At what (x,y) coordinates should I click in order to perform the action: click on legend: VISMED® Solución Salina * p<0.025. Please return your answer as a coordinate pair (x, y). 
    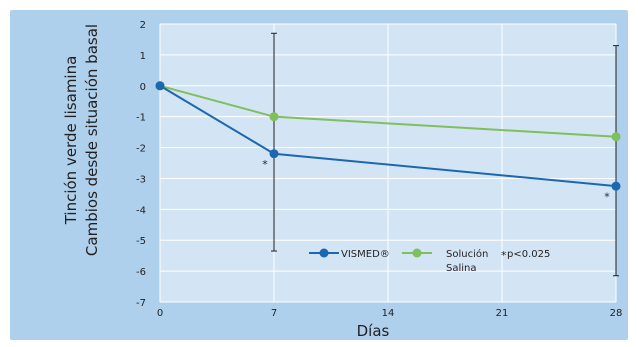
    Looking at the image, I should click on (429, 261).